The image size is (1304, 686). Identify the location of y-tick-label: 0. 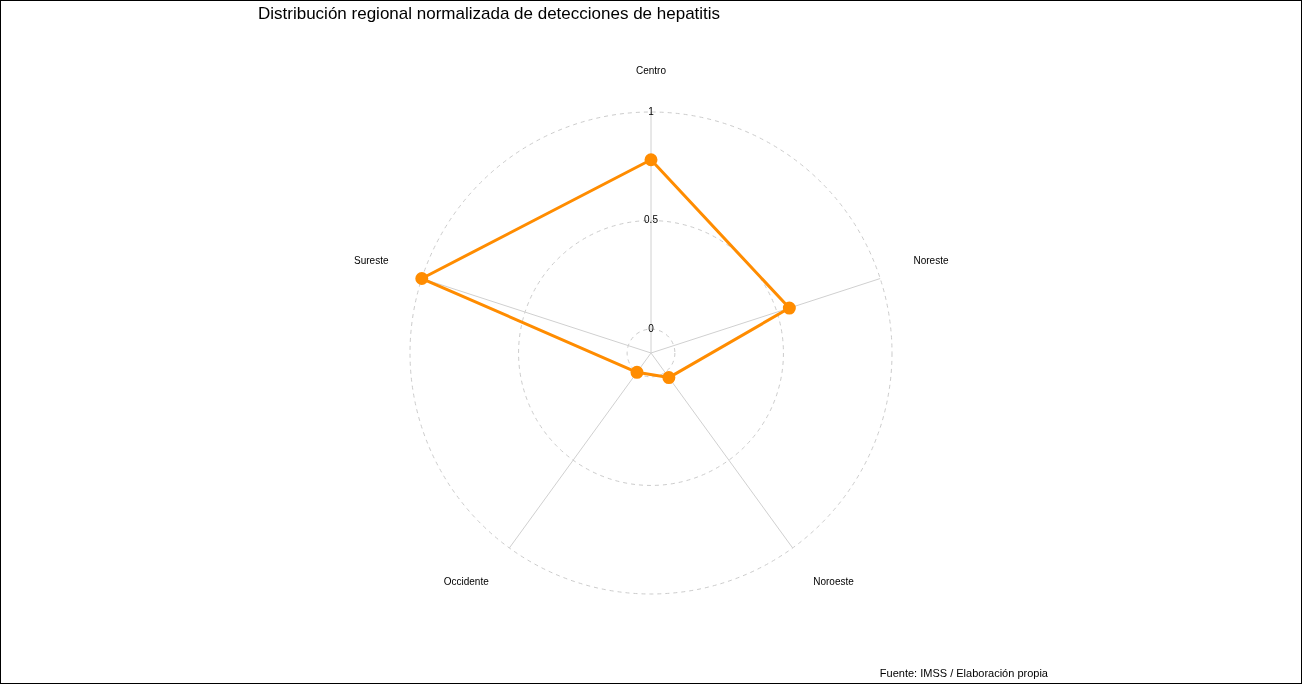
(651, 328).